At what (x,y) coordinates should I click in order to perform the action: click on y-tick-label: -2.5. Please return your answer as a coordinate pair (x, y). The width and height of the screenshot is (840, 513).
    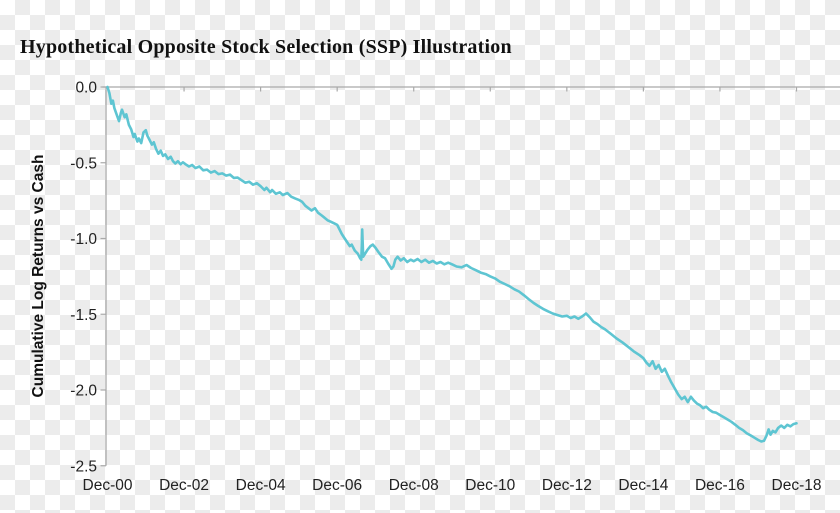
    Looking at the image, I should click on (83, 466).